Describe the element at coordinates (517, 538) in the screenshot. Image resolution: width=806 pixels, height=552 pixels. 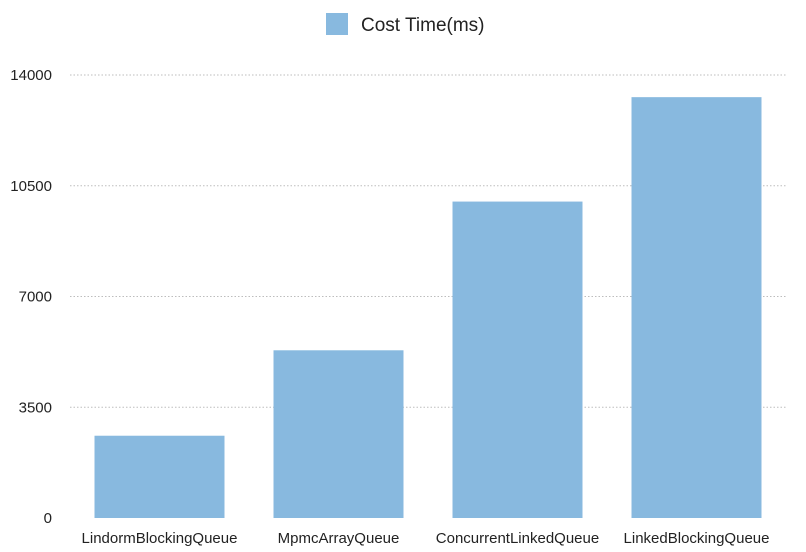
I see `x-tick-label: ConcurrentLinkedQueue` at that location.